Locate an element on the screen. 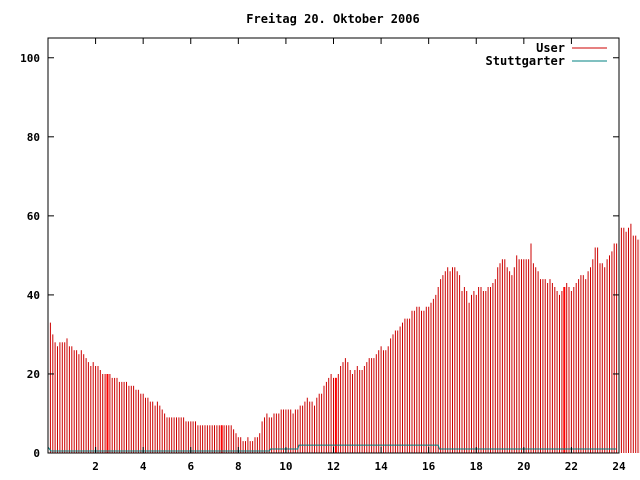 Image resolution: width=640 pixels, height=480 pixels. legend: User Stuttgarter is located at coordinates (546, 54).